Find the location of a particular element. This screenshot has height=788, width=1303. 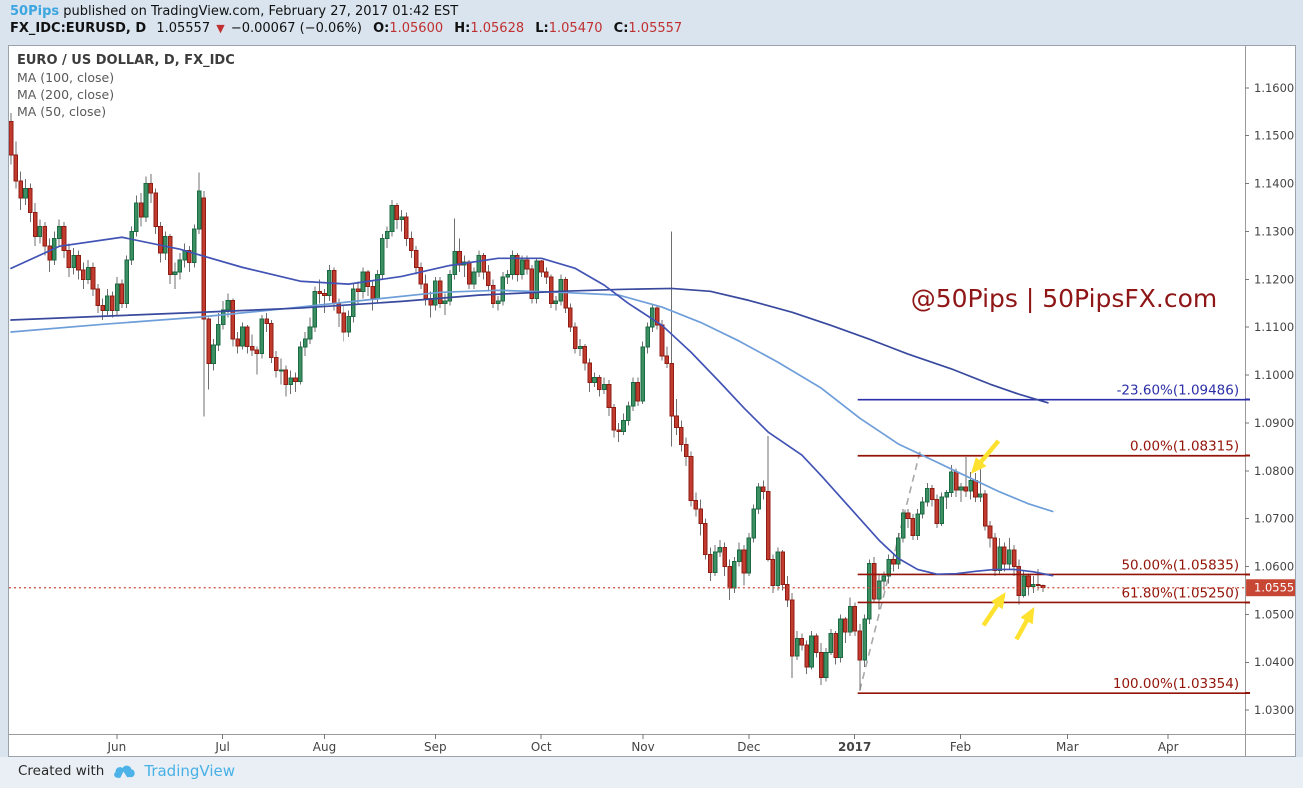

svg-text: 1.06000 is located at coordinates (1274, 567).